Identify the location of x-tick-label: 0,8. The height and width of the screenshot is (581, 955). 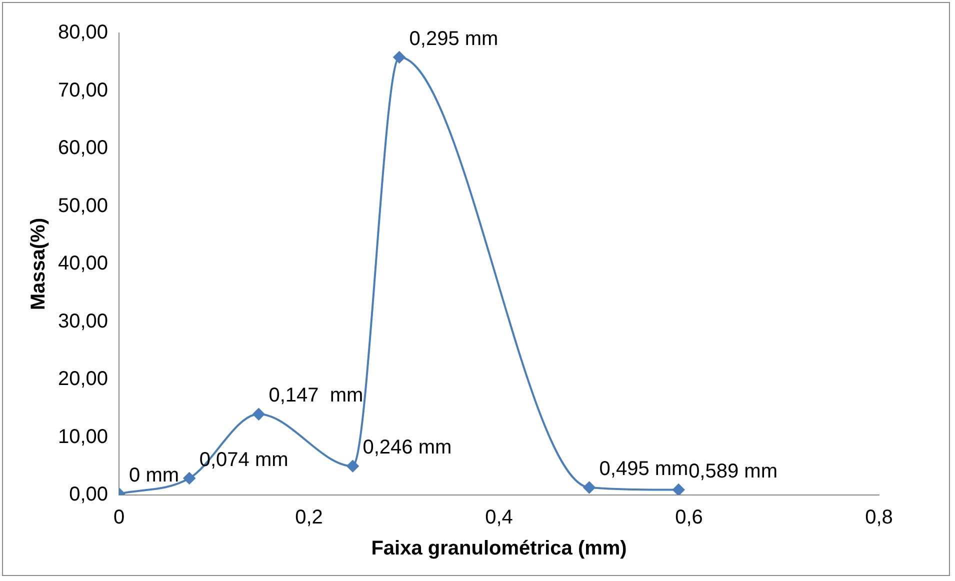
(879, 517).